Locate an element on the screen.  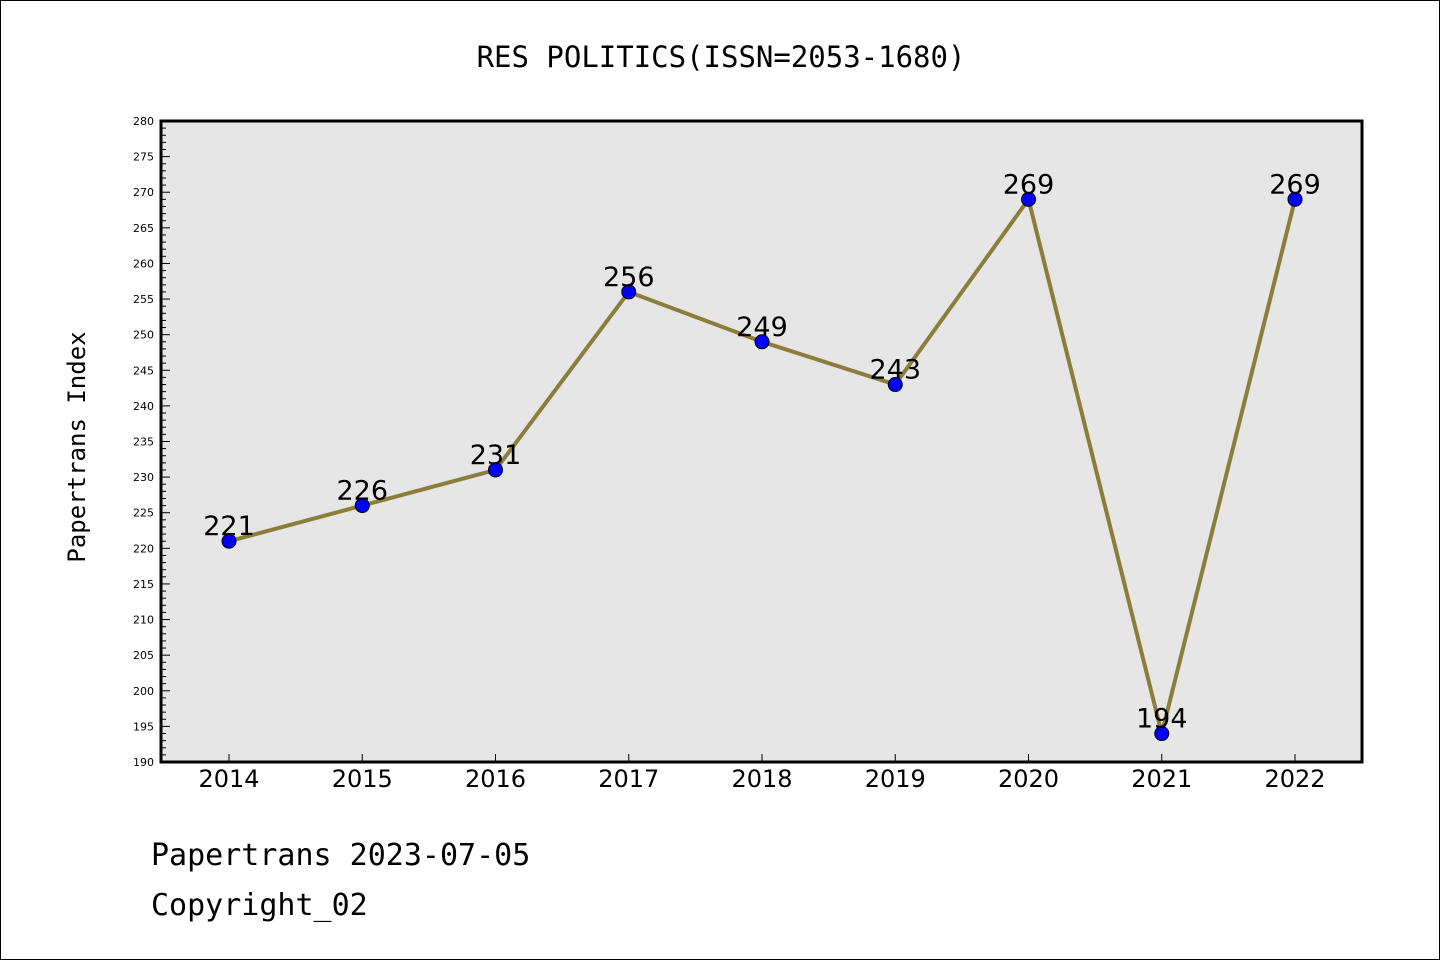
y-tick-label: 280 is located at coordinates (143, 121).